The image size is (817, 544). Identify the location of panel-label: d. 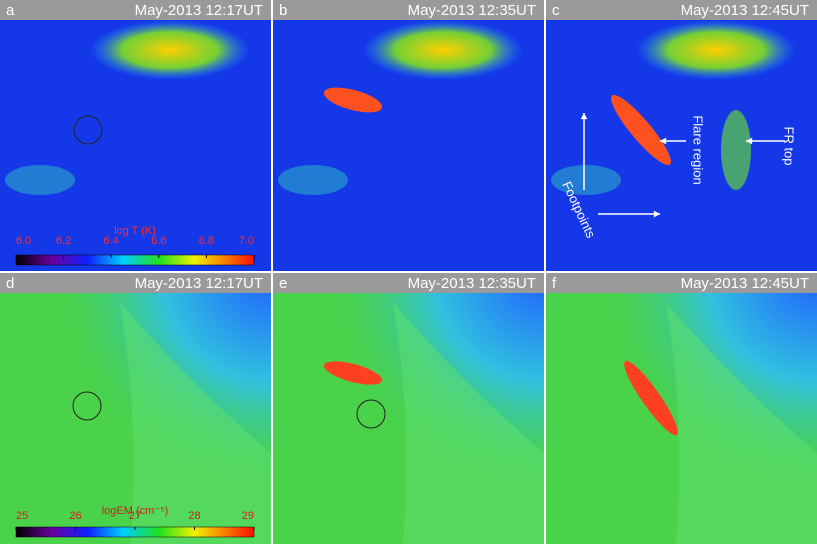
(10, 283).